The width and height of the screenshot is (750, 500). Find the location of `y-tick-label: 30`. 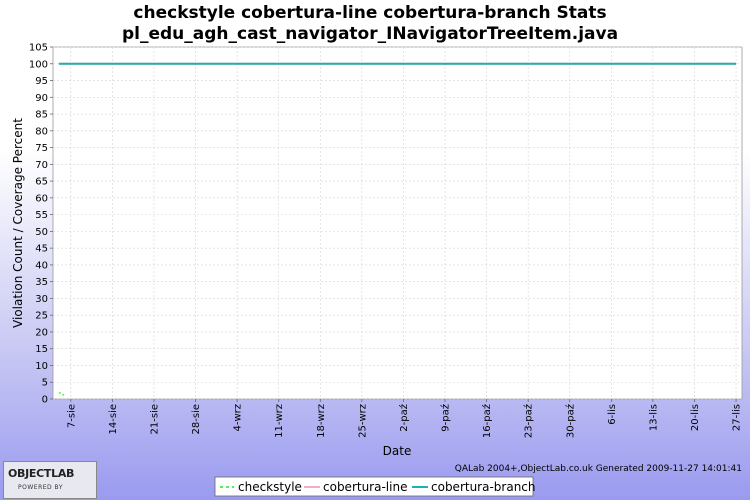

y-tick-label: 30 is located at coordinates (41, 299).